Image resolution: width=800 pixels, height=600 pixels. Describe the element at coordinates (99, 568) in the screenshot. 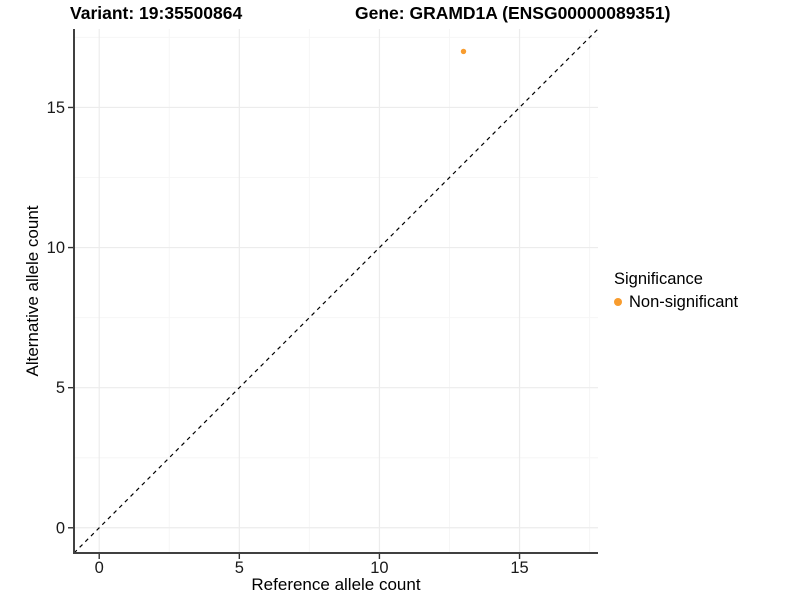

I see `x-tick-label: 0` at that location.